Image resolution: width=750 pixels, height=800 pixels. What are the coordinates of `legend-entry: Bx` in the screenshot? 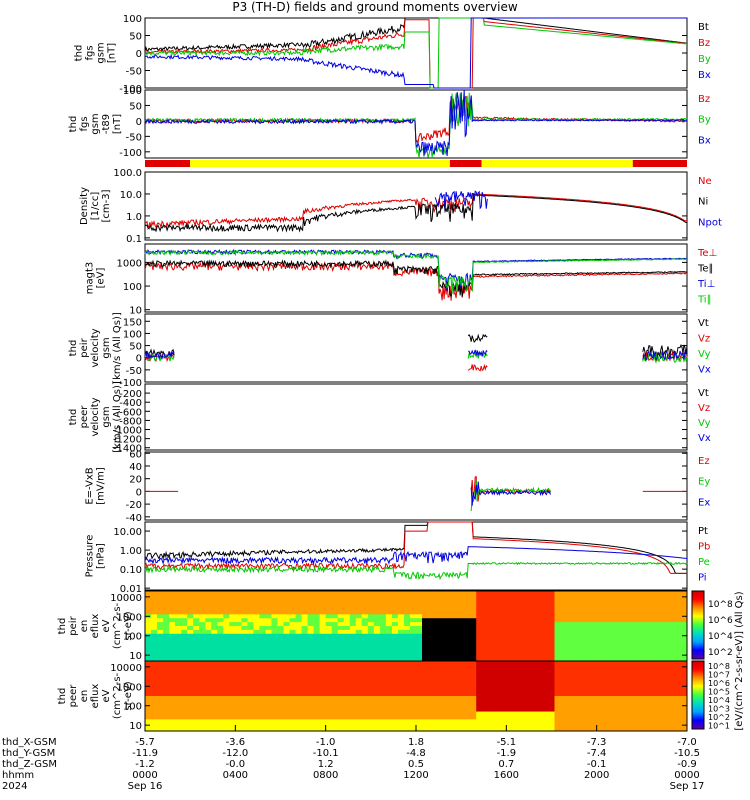 It's located at (704, 75).